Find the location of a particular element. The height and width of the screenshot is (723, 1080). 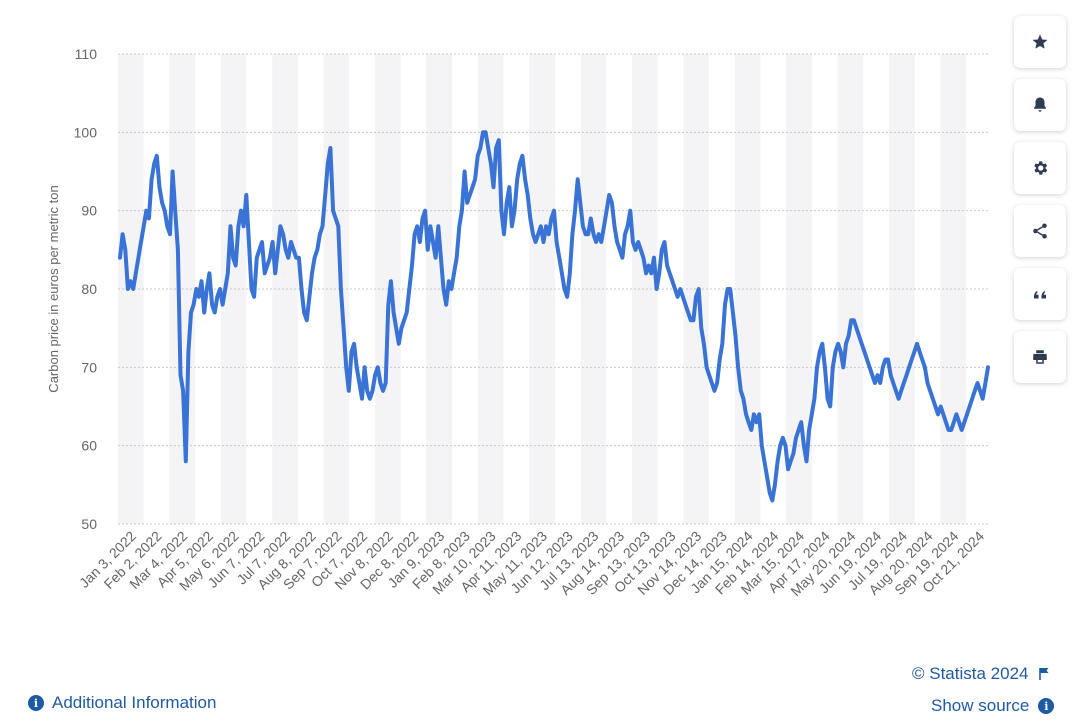

show-source-link: Show source i is located at coordinates (993, 706).